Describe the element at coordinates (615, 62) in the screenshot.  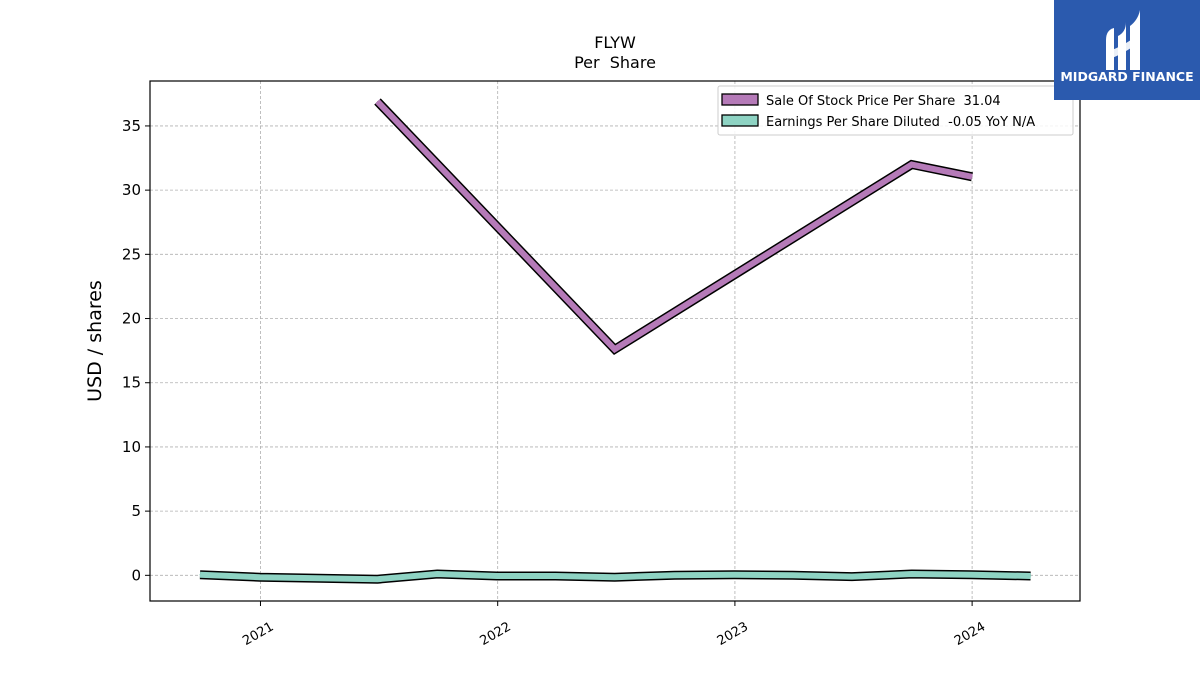
I see `chart-subtitle: Per Share` at that location.